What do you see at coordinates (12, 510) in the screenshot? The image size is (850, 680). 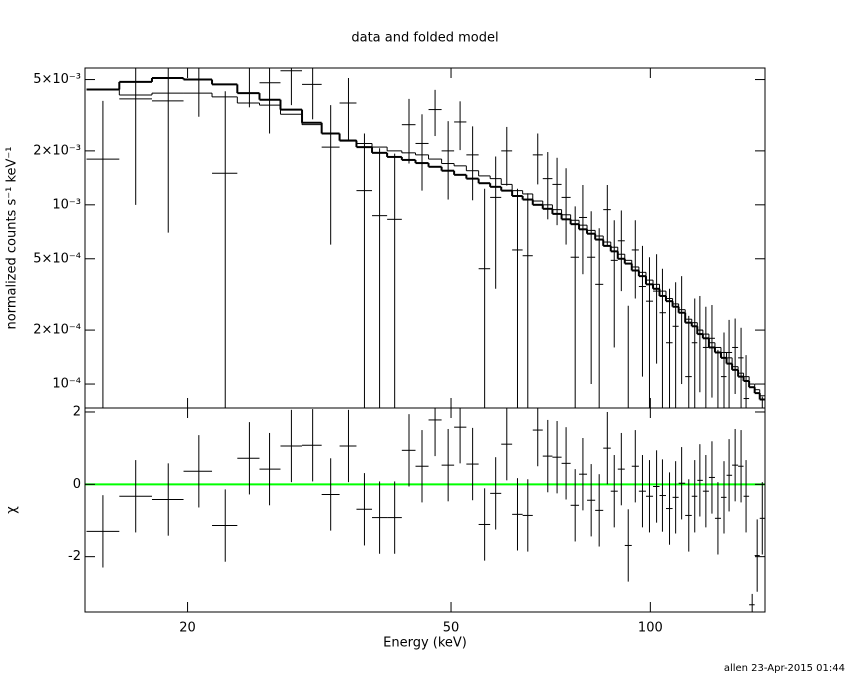 I see `y-axis-label: χ` at bounding box center [12, 510].